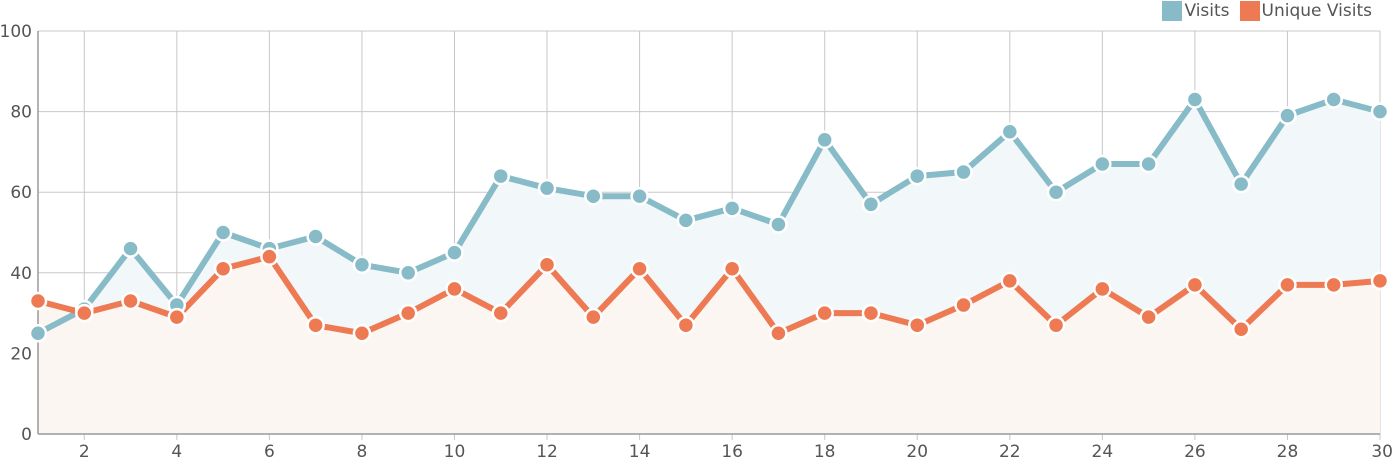 The width and height of the screenshot is (1394, 462). What do you see at coordinates (1316, 11) in the screenshot?
I see `legend-label-unique-visits: Unique Visits` at bounding box center [1316, 11].